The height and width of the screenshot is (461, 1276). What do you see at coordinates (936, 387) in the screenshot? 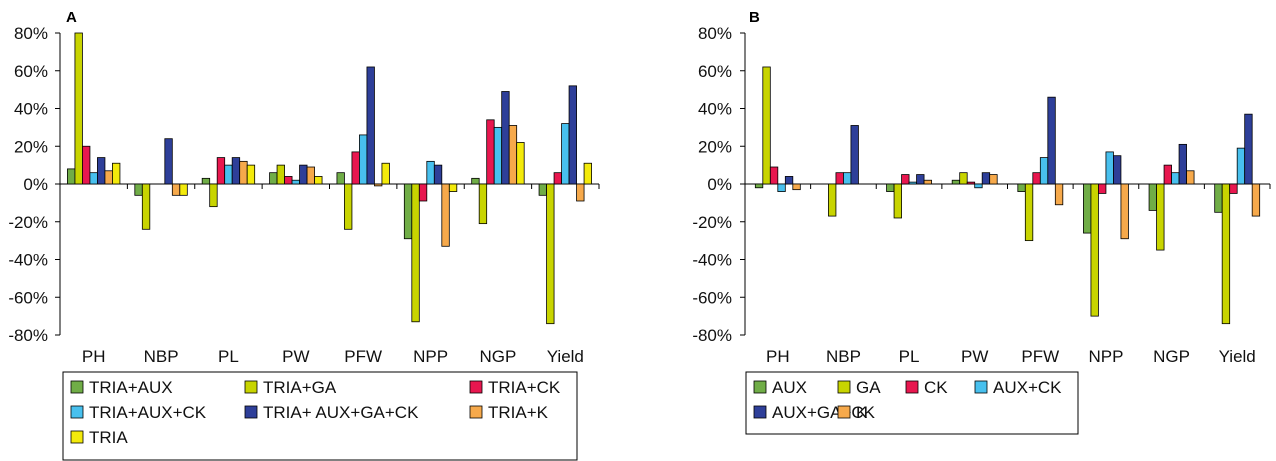
I see `legend-label: CK` at bounding box center [936, 387].